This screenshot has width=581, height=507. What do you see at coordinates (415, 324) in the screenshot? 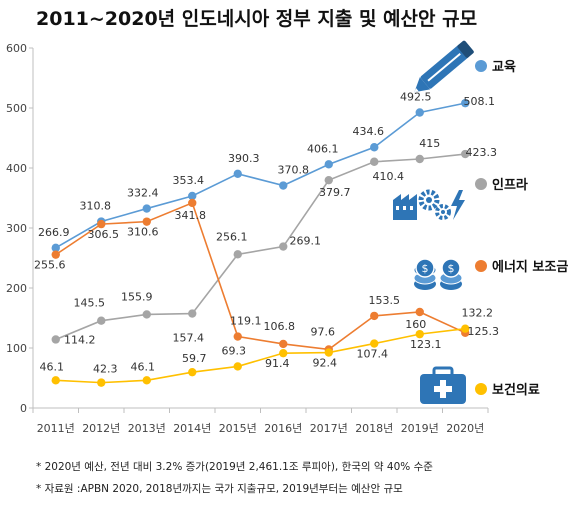
I see `data-label: 160` at bounding box center [415, 324].